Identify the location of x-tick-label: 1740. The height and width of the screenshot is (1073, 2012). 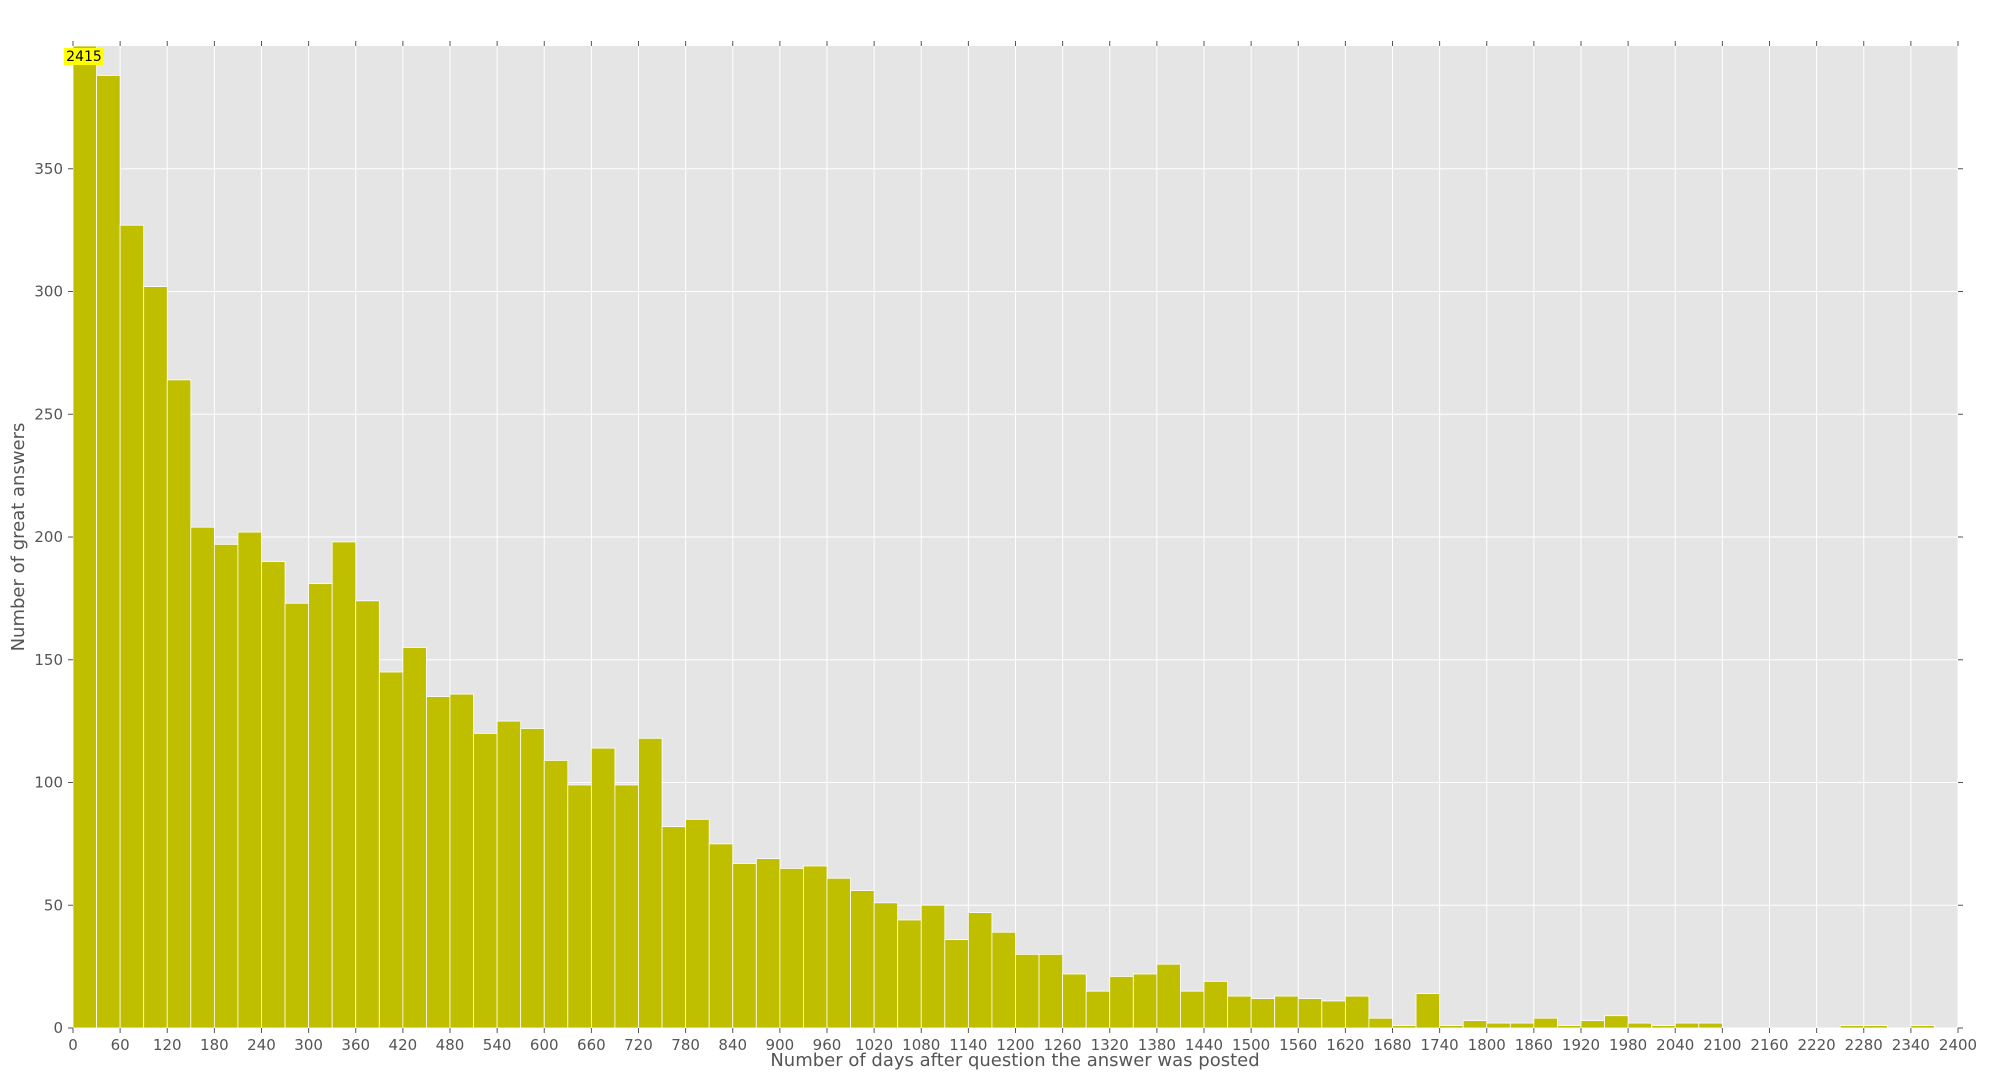
(1440, 1045).